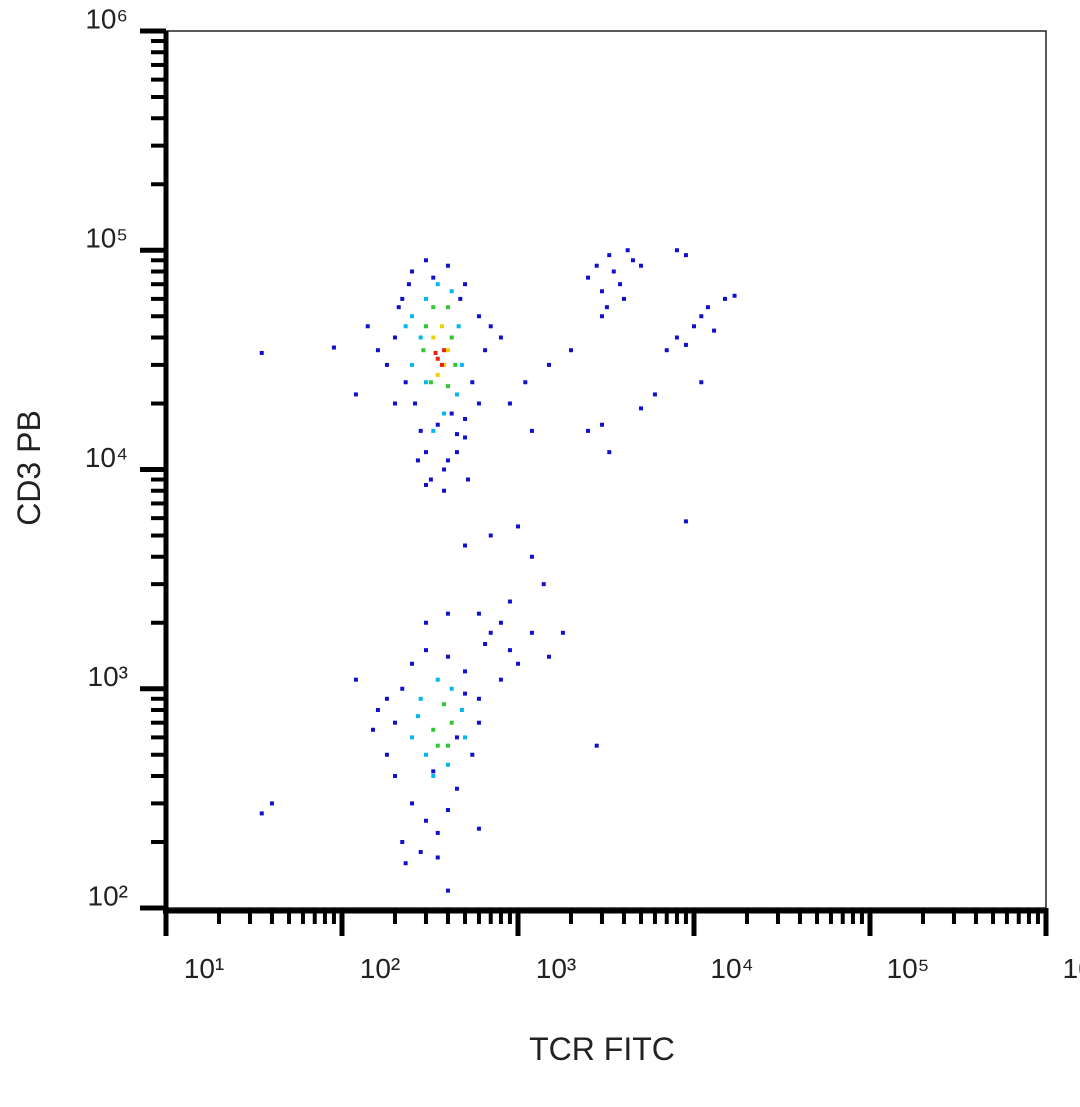 This screenshot has width=1080, height=1107. What do you see at coordinates (106, 18) in the screenshot?
I see `y-tick-label: 10⁶` at bounding box center [106, 18].